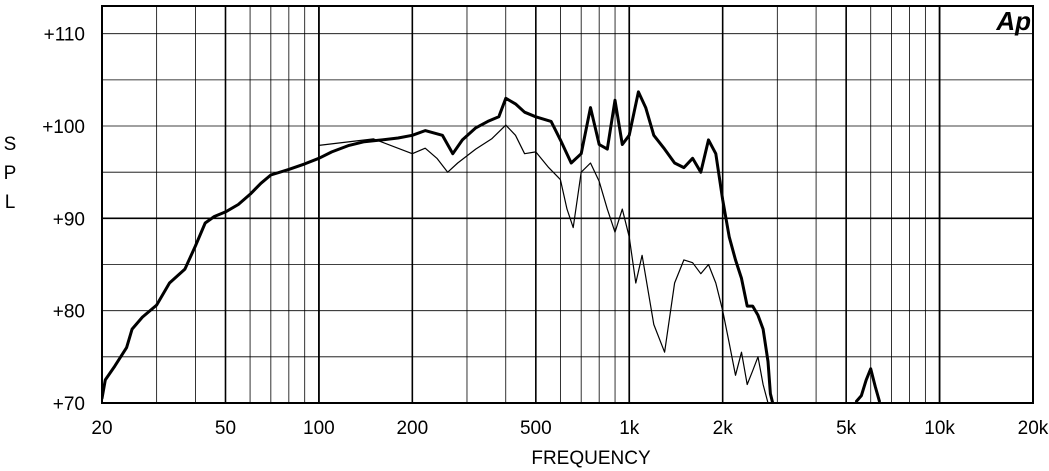 The width and height of the screenshot is (1049, 471). Describe the element at coordinates (412, 428) in the screenshot. I see `x-tick-label: 200` at that location.